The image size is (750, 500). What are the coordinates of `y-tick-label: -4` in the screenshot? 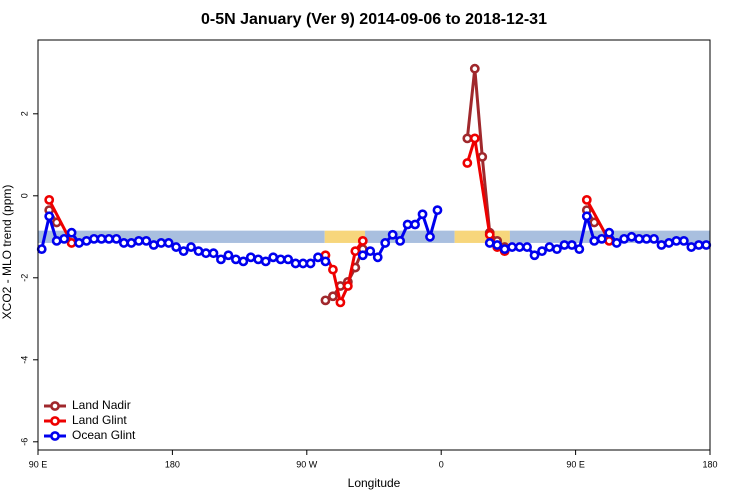 It's located at (24, 360).